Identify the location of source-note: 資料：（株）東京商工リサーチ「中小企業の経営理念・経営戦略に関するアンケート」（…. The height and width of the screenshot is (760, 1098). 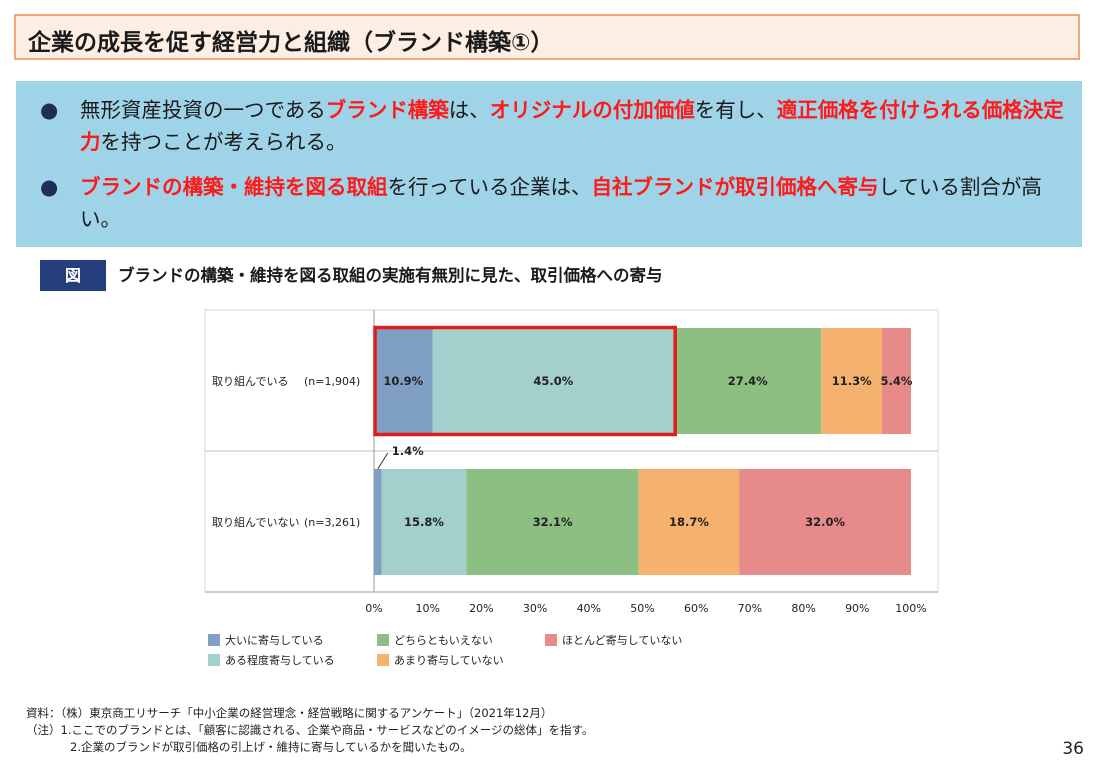
(289, 713).